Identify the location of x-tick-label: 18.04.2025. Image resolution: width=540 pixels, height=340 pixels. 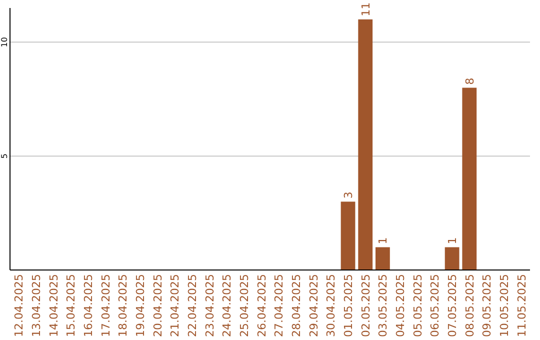
(123, 305).